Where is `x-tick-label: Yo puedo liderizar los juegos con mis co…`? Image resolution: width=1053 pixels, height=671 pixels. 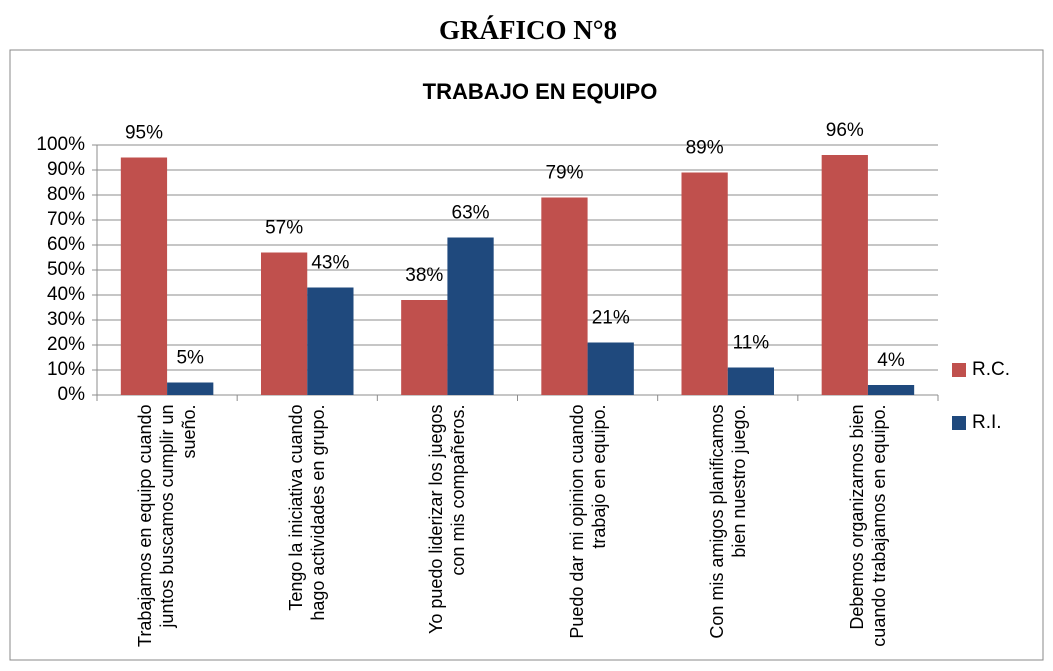
x-tick-label: Yo puedo liderizar los juegos con mis co… is located at coordinates (447, 519).